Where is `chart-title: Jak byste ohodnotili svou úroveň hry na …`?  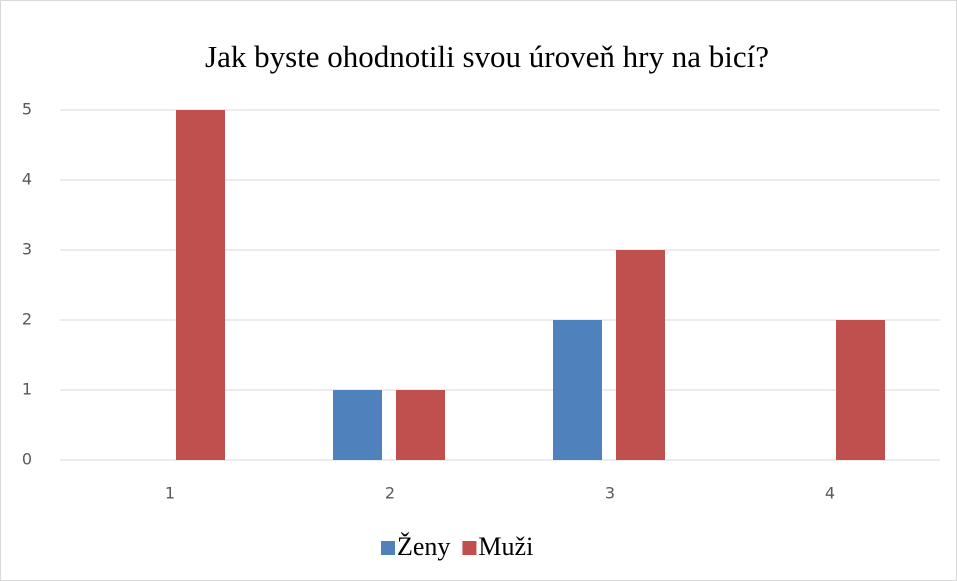
chart-title: Jak byste ohodnotili svou úroveň hry na … is located at coordinates (487, 56).